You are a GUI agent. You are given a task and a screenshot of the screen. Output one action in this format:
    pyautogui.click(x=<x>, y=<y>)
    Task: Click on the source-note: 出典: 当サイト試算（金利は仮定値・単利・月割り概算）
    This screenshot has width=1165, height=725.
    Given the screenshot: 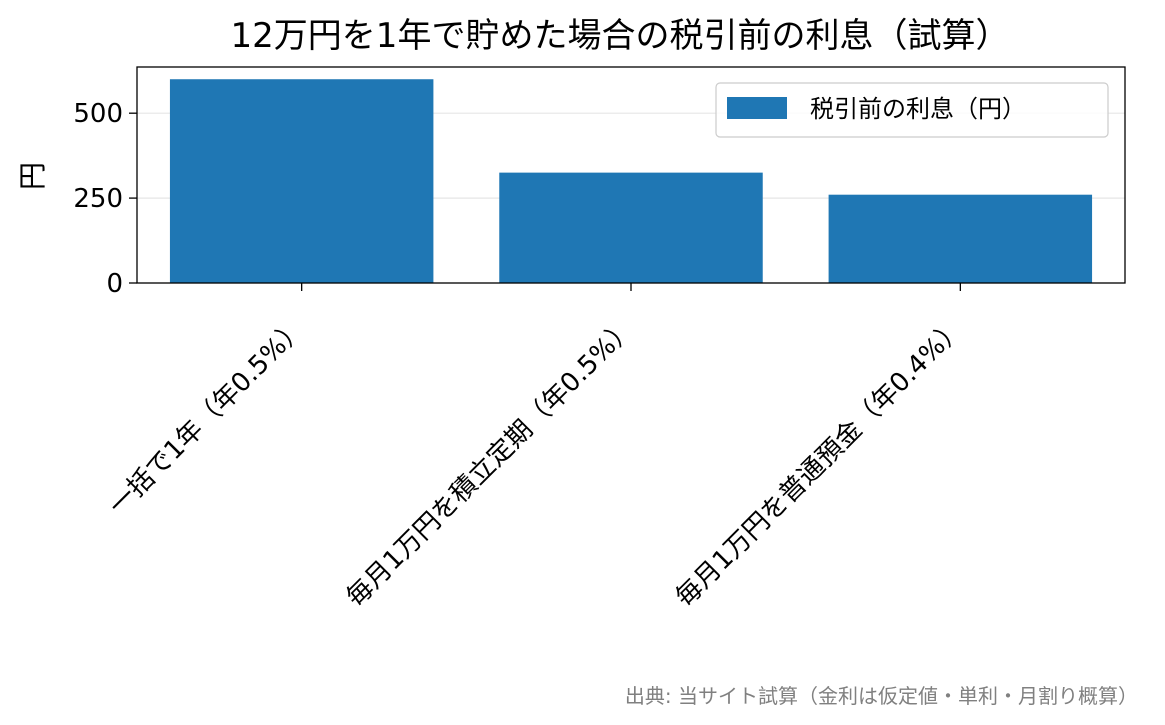 What is the action you would take?
    pyautogui.click(x=881, y=696)
    